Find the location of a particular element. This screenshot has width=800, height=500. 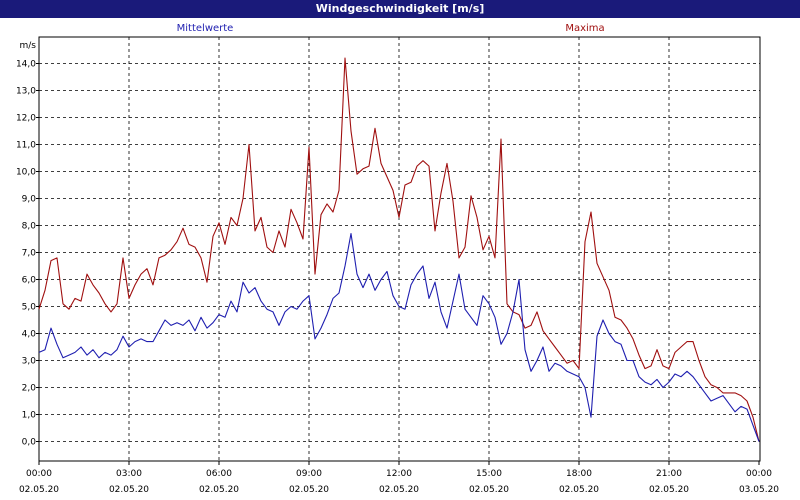

x-tick-time-label: 03:00 is located at coordinates (129, 474).